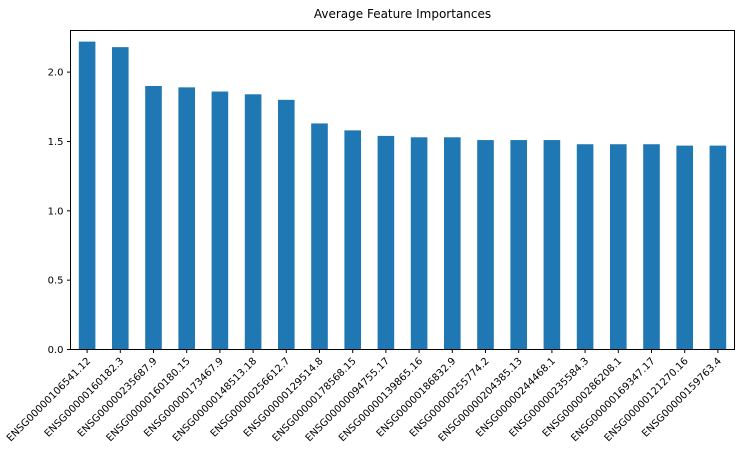 This screenshot has width=747, height=455. What do you see at coordinates (56, 350) in the screenshot?
I see `y-tick-label-0: 0.0` at bounding box center [56, 350].